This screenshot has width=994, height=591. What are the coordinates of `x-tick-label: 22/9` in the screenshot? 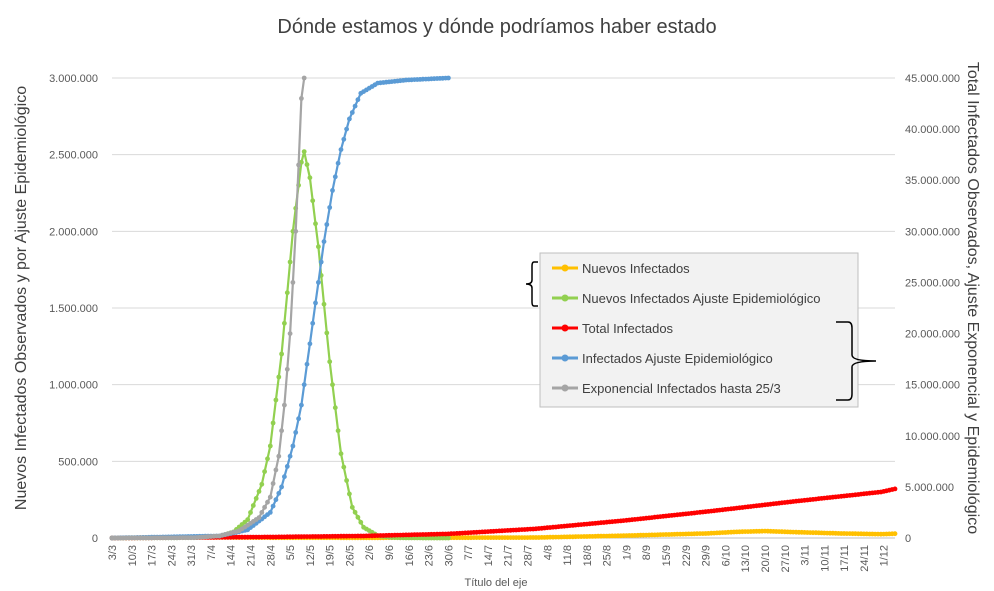 It's located at (687, 555).